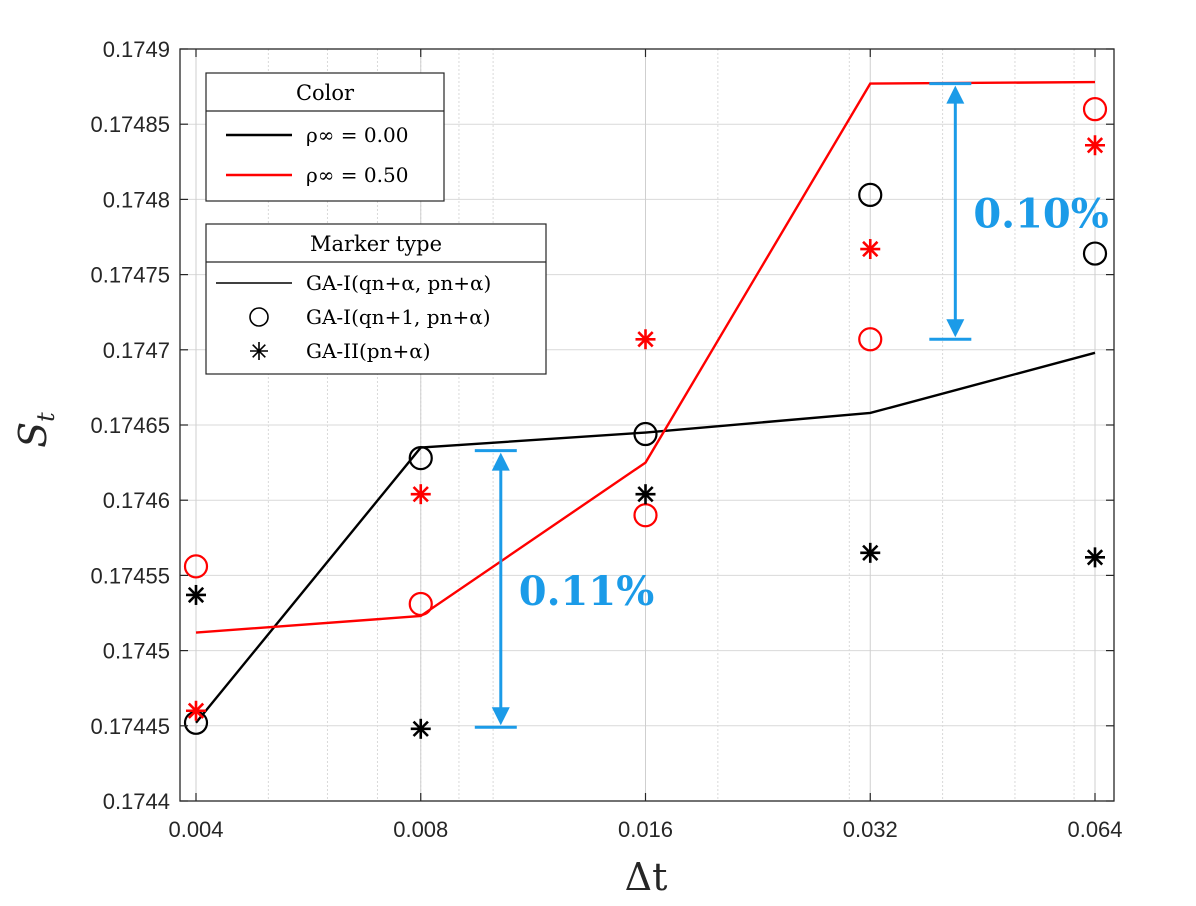  Describe the element at coordinates (368, 351) in the screenshot. I see `legend-entry-label: GA-II(pn+α)` at that location.